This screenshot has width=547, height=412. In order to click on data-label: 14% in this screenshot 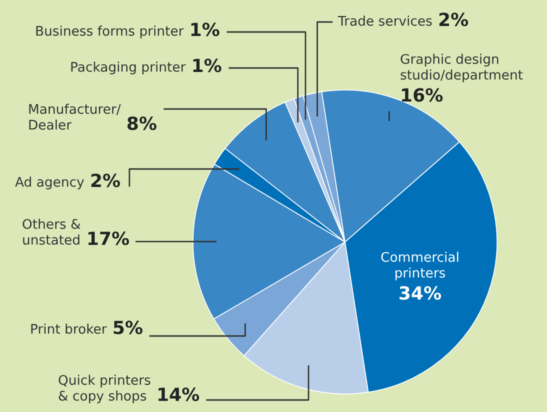, I will do `click(179, 395)`.